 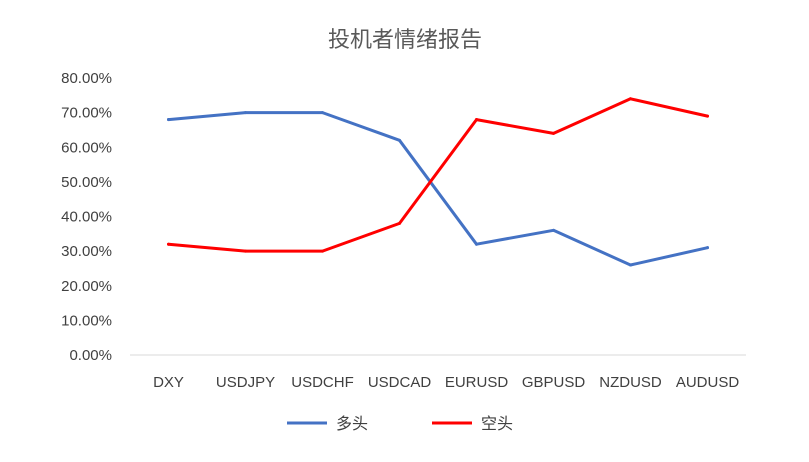 What do you see at coordinates (86, 182) in the screenshot?
I see `y-tick-label: 50.00%` at bounding box center [86, 182].